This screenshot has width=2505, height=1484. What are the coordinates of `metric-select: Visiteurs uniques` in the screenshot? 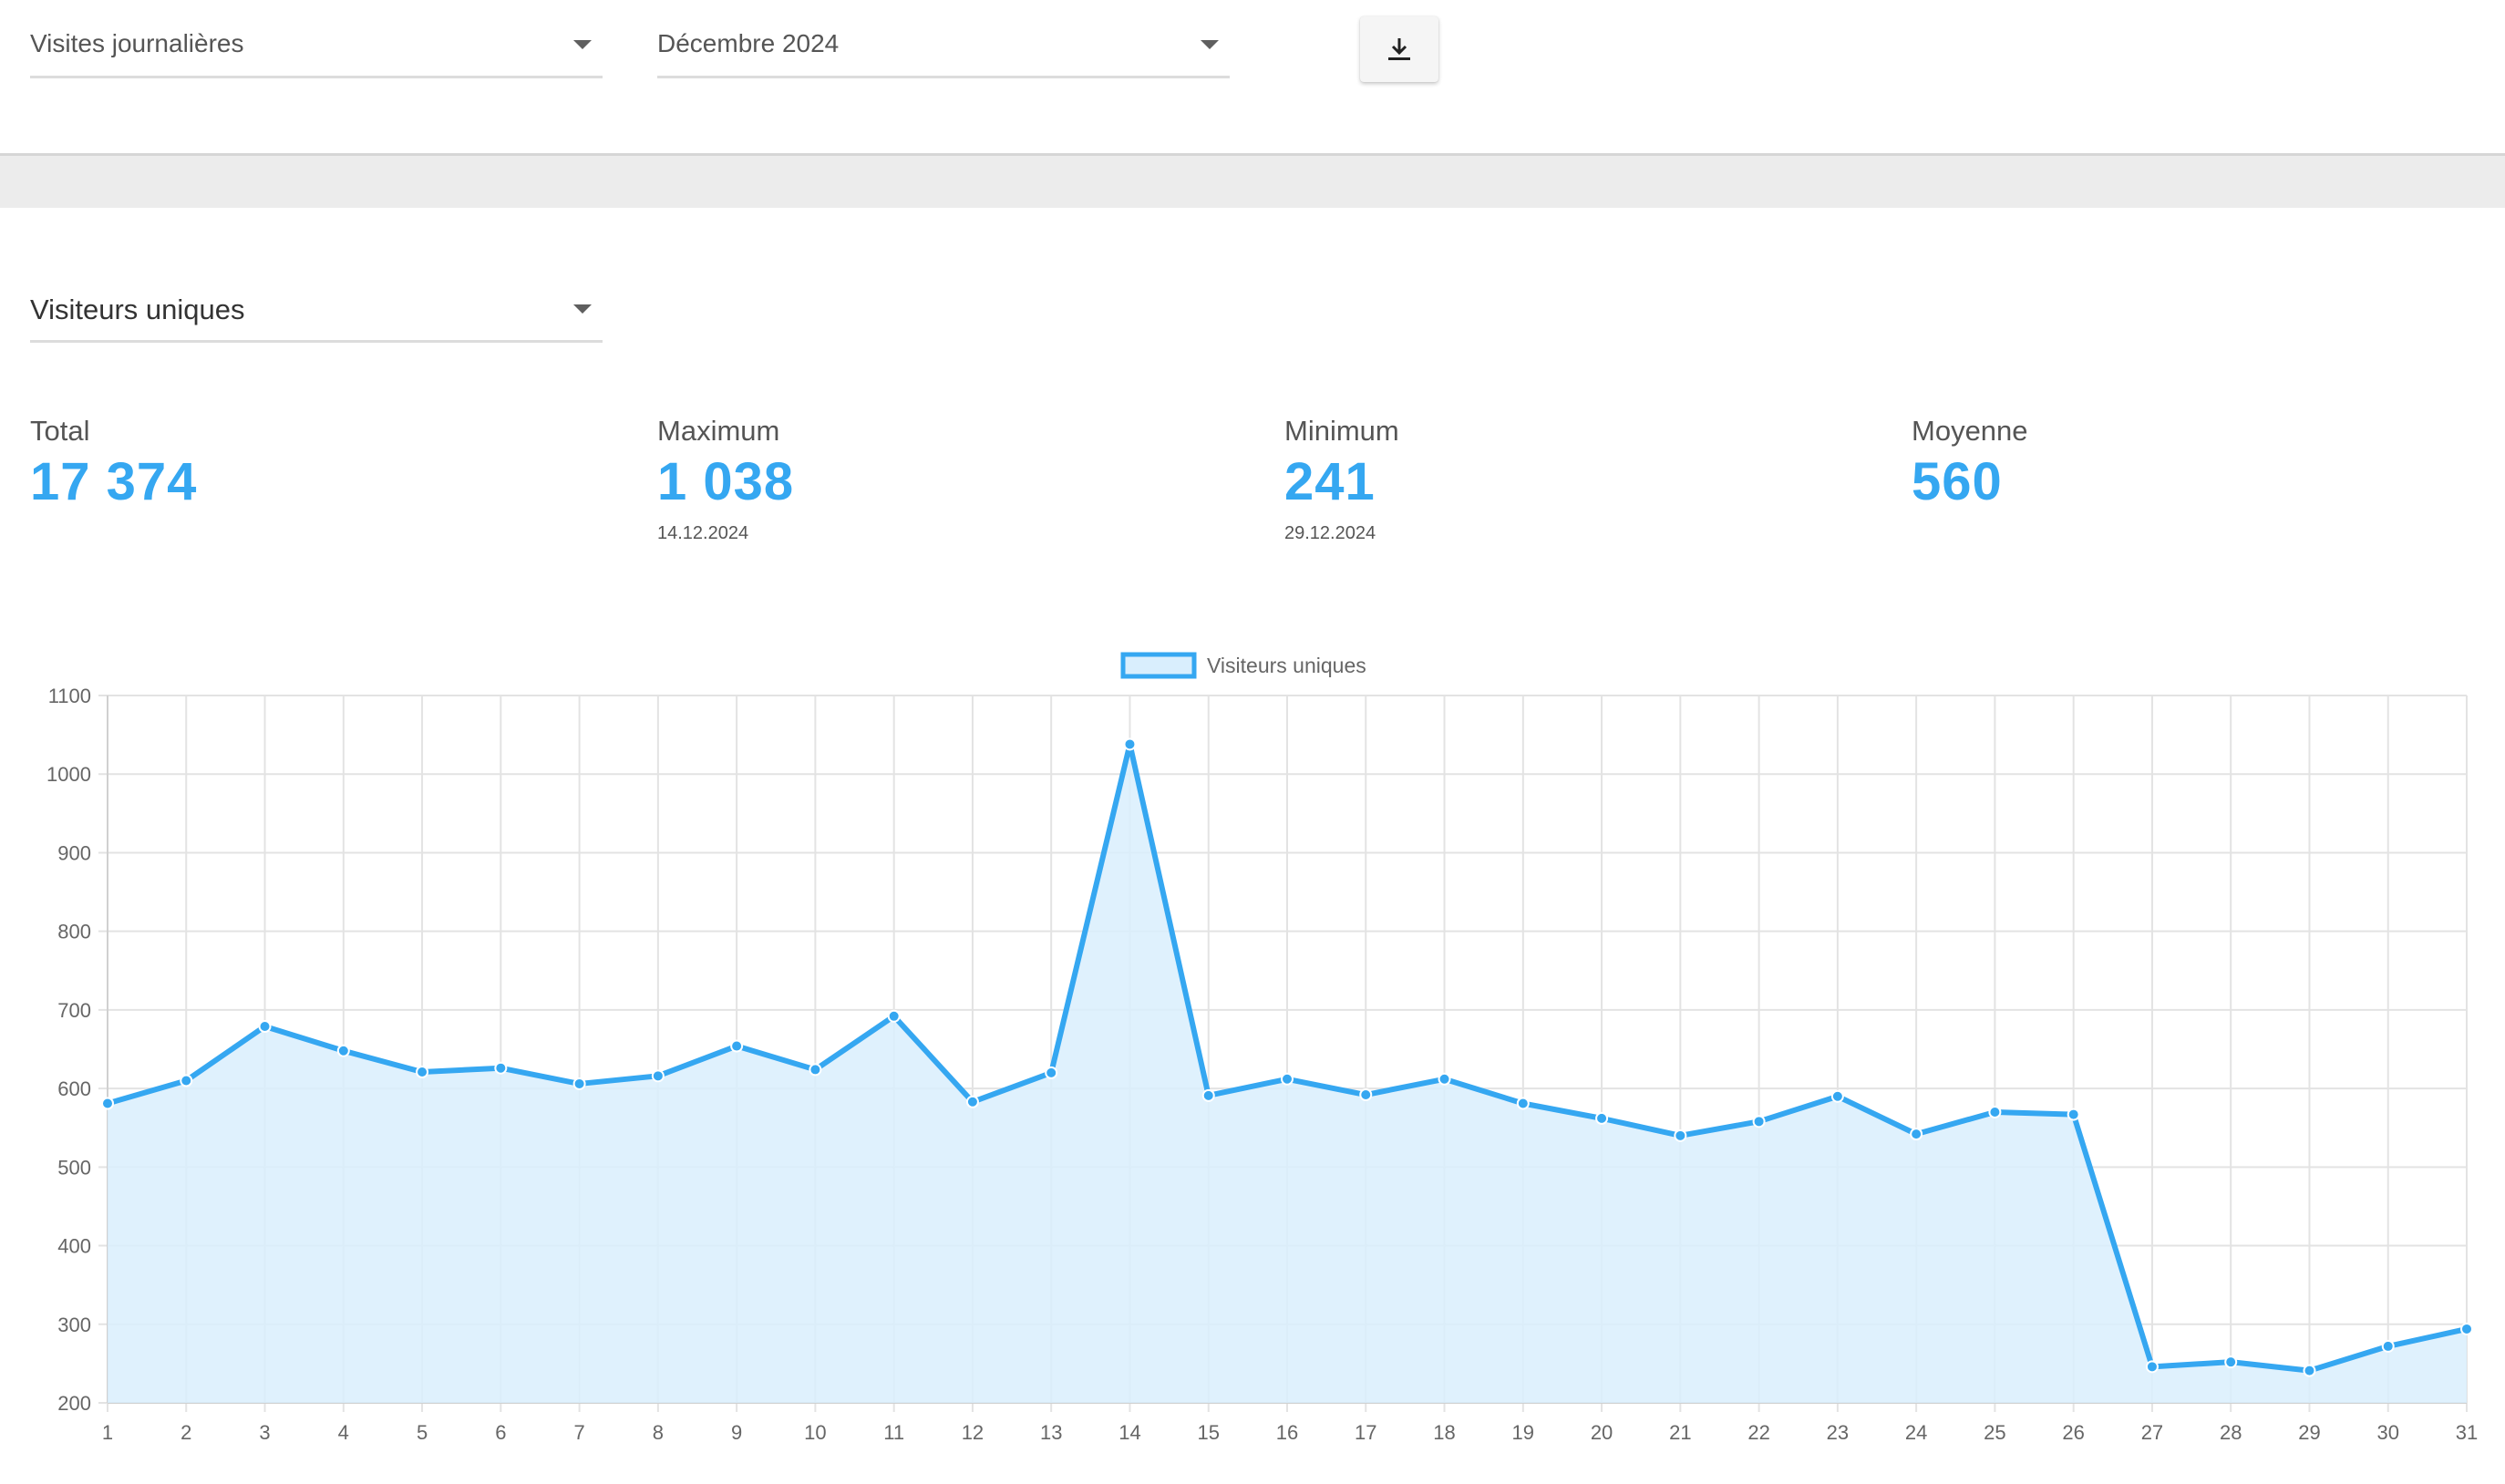 It's located at (316, 316).